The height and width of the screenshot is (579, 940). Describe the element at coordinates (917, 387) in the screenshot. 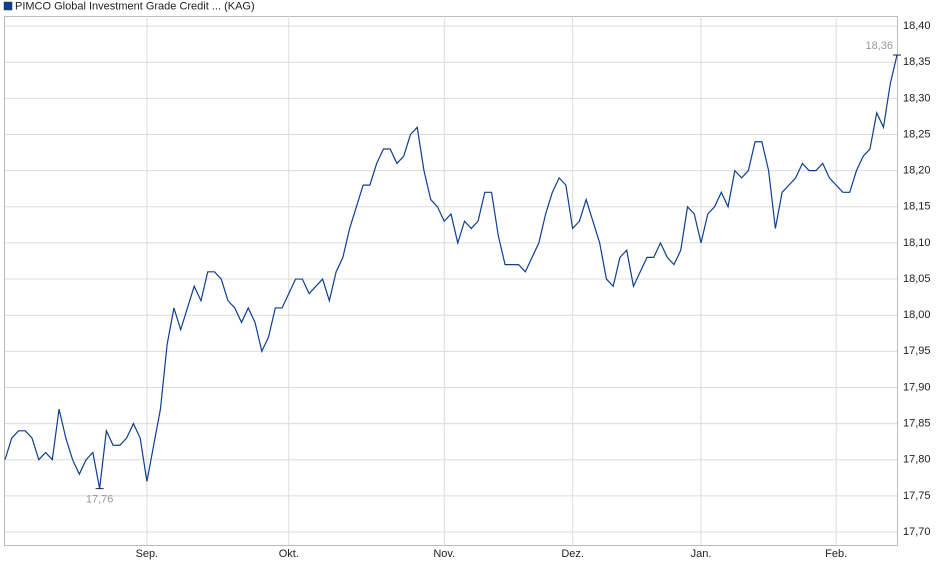

I see `y-tick-label: 17,90` at that location.